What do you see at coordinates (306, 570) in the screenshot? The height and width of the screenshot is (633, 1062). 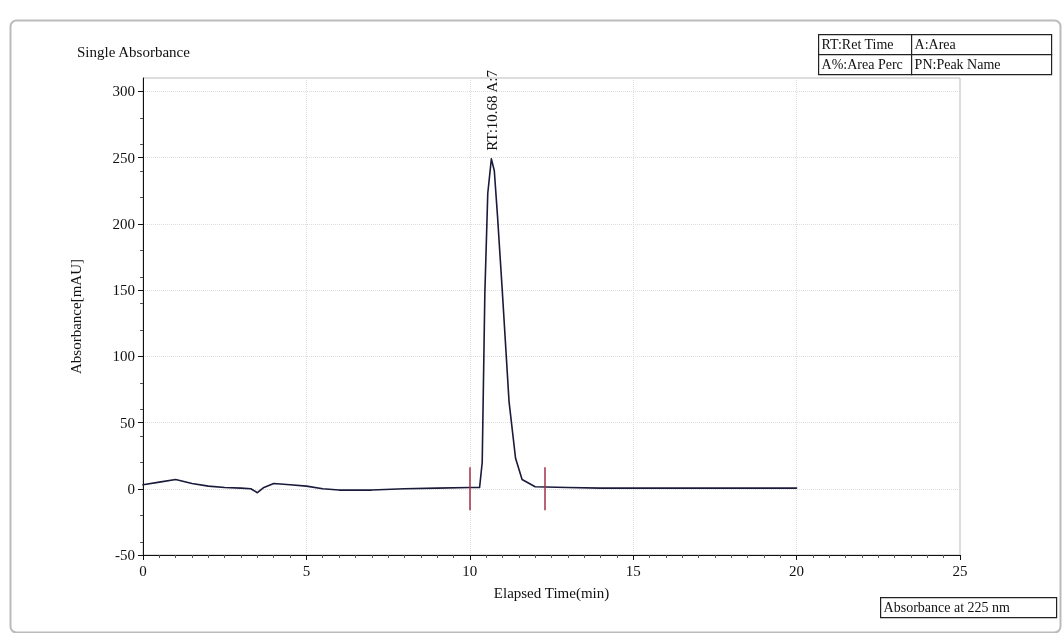 I see `x-tick-label: 5` at bounding box center [306, 570].